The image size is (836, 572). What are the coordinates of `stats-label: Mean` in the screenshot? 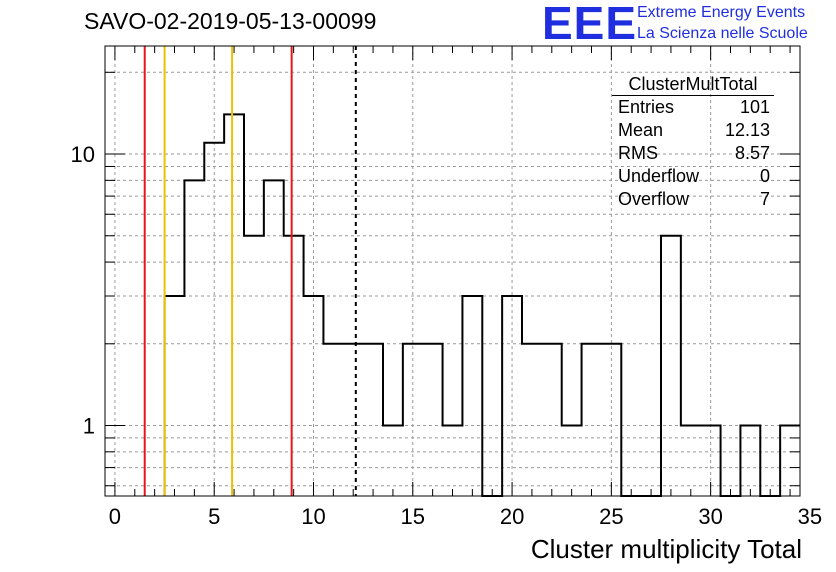 It's located at (641, 130).